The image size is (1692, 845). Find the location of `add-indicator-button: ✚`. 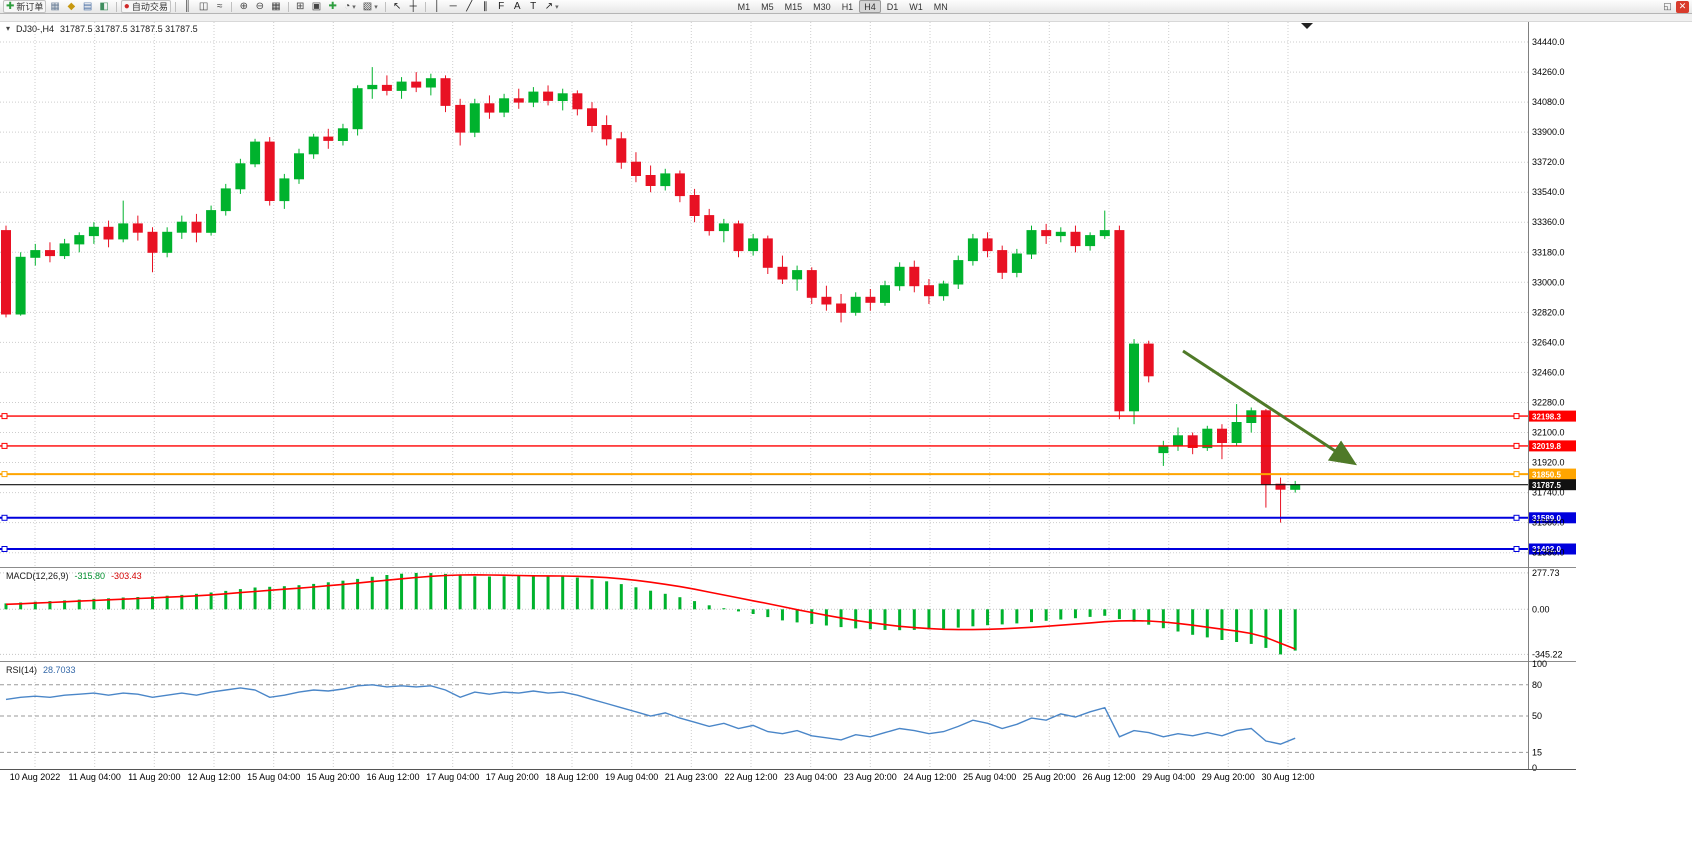

add-indicator-button: ✚ is located at coordinates (332, 6).